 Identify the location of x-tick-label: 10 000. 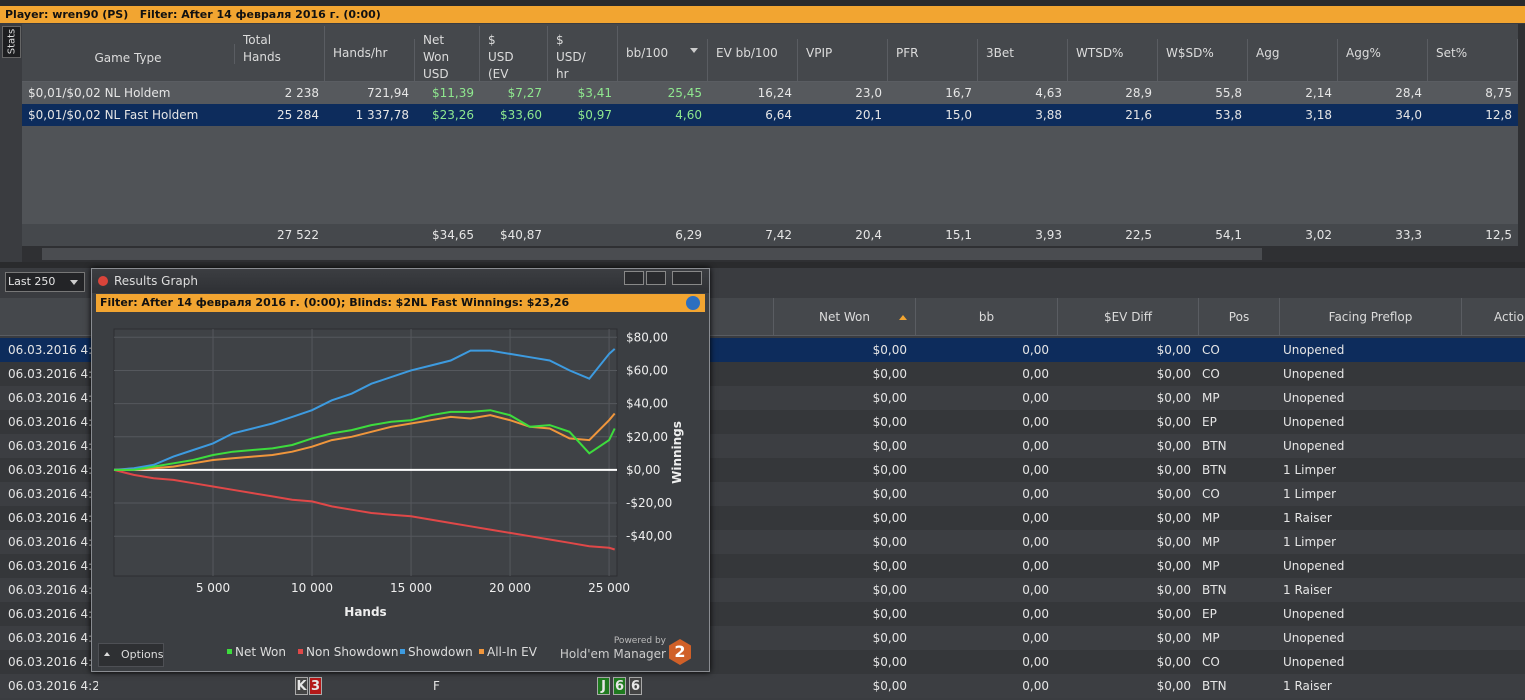
(312, 588).